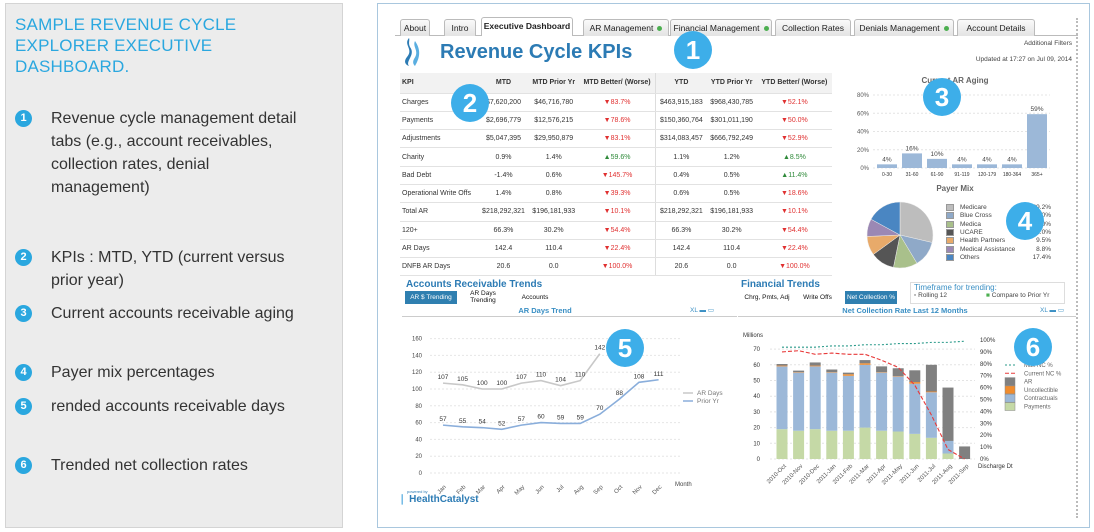  Describe the element at coordinates (462, 379) in the screenshot. I see `data-label: 105` at that location.